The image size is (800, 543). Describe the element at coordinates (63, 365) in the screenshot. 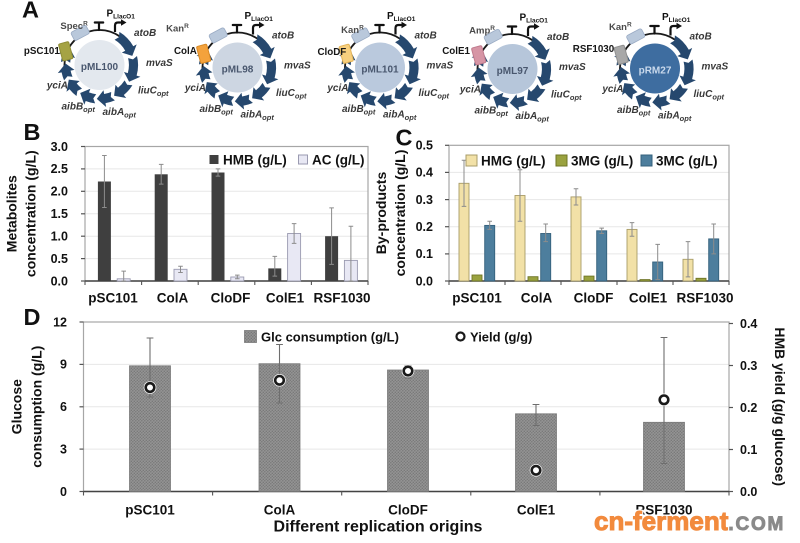

I see `svg-text: 9` at that location.